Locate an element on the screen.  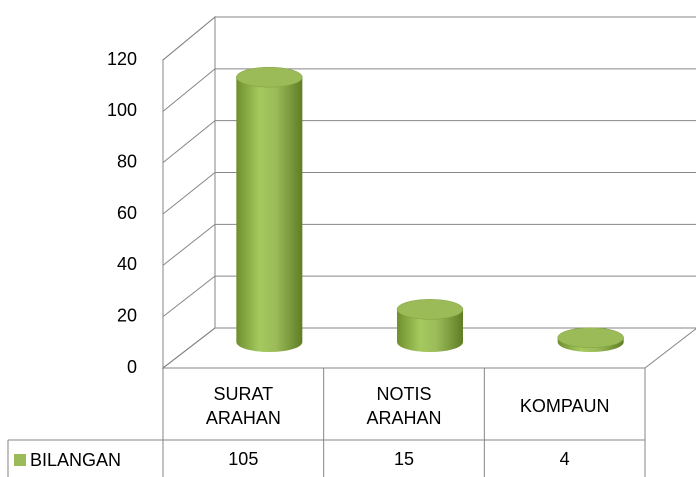
category-label-text: NOTIS ARAHAN is located at coordinates (404, 406).